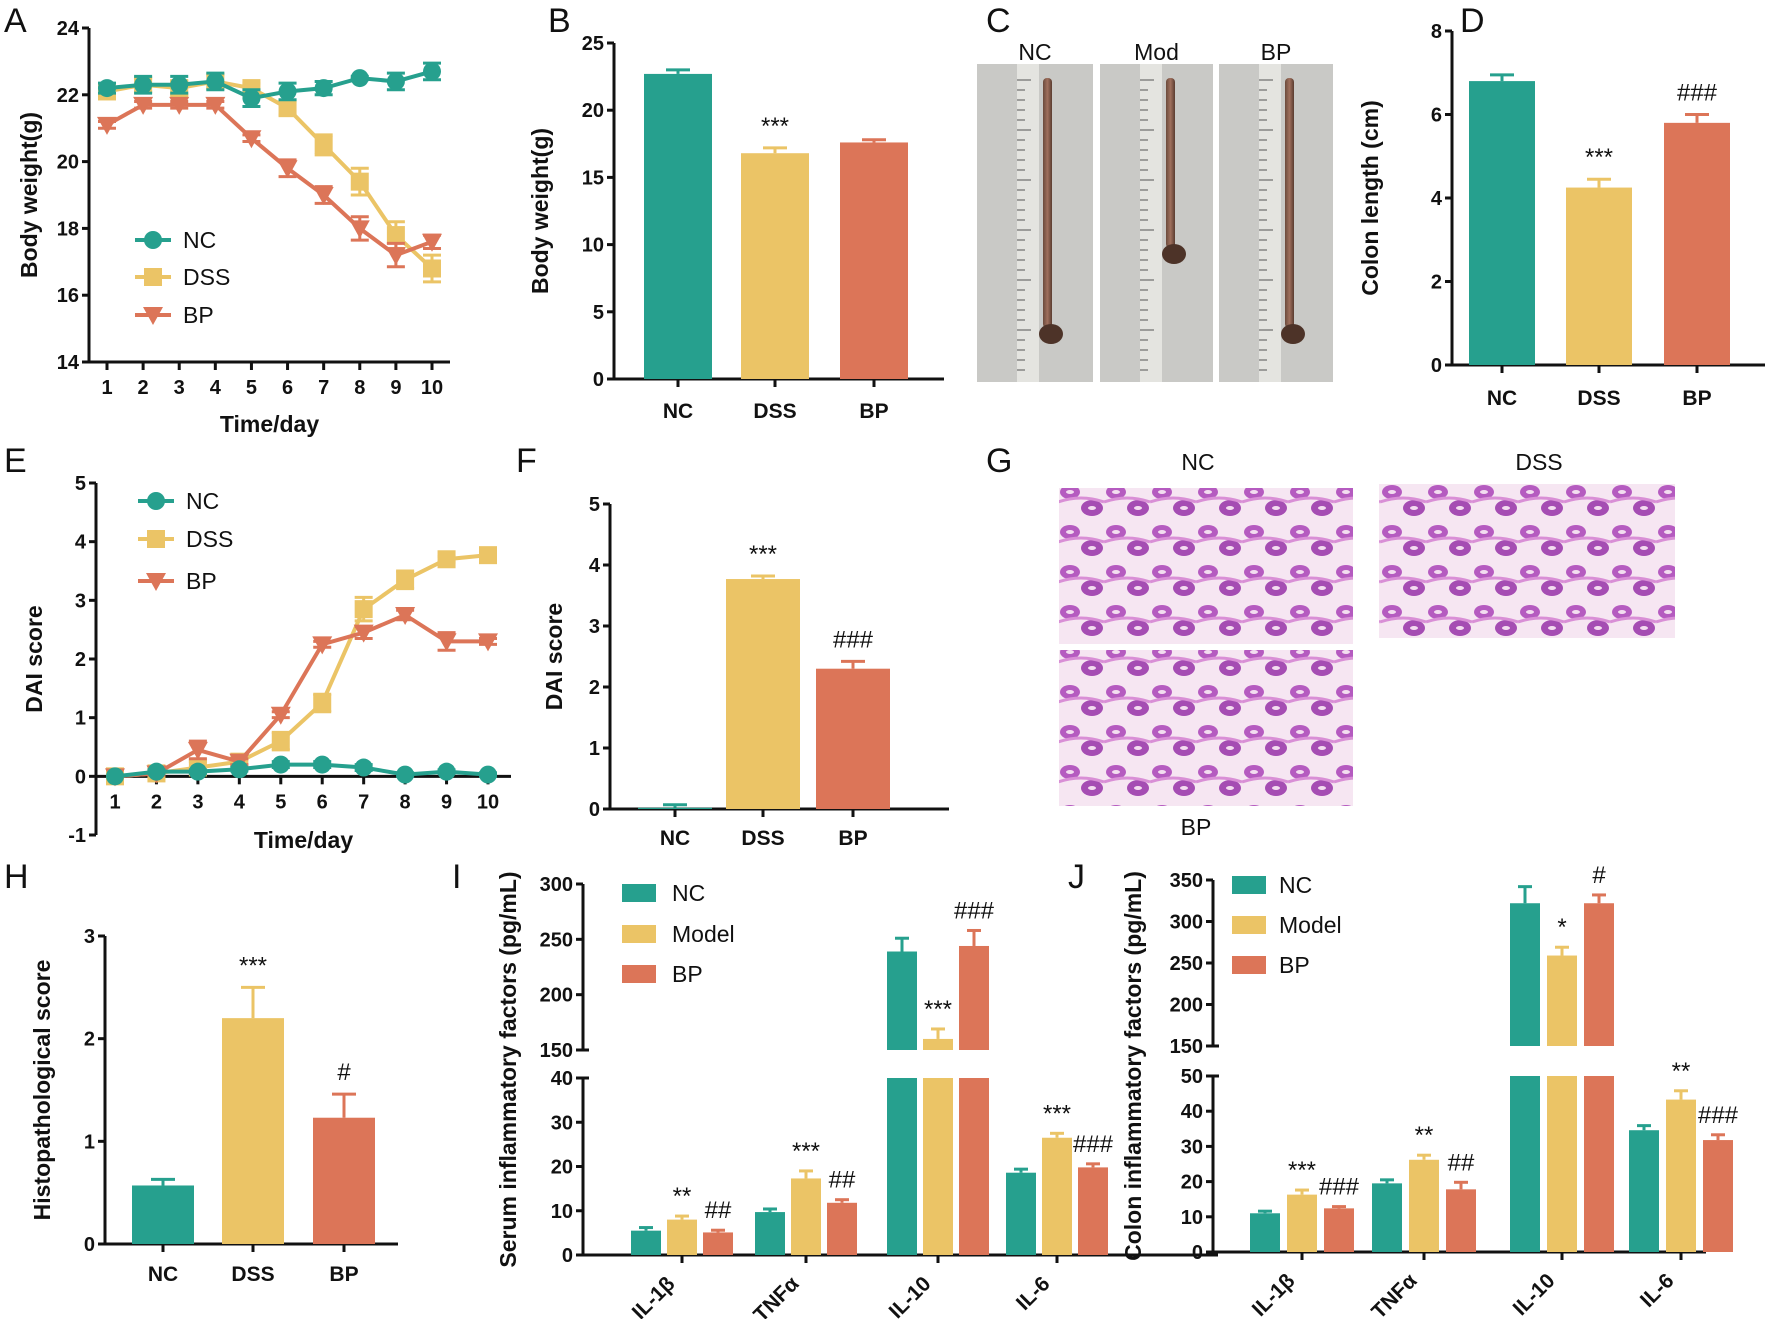  Describe the element at coordinates (80, 660) in the screenshot. I see `y-tick-label: 2` at that location.